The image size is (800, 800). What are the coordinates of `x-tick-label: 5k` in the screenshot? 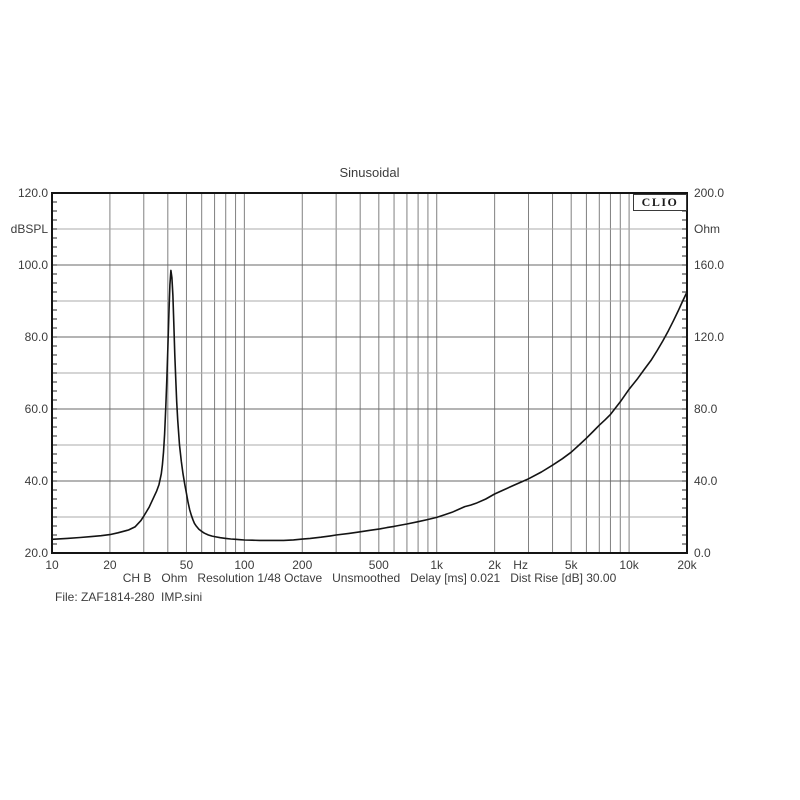 It's located at (571, 565).